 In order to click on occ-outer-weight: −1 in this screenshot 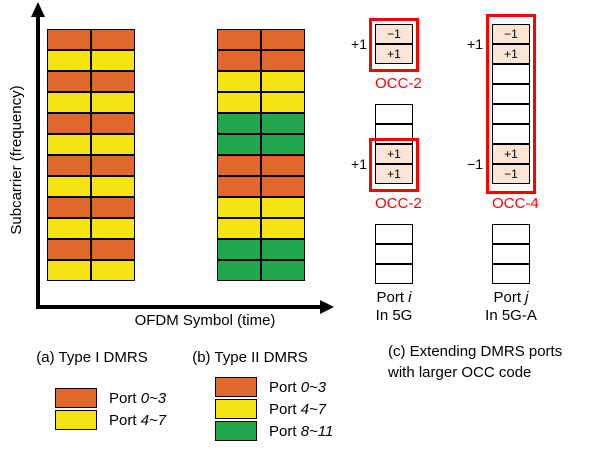, I will do `click(475, 164)`.